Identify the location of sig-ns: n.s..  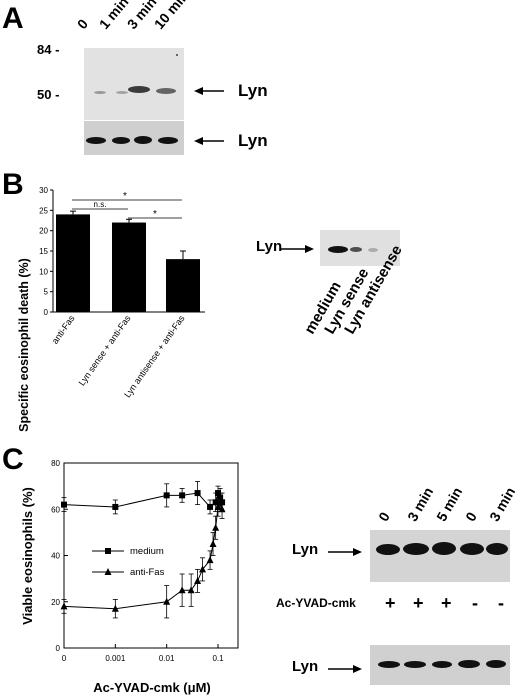
(100, 204).